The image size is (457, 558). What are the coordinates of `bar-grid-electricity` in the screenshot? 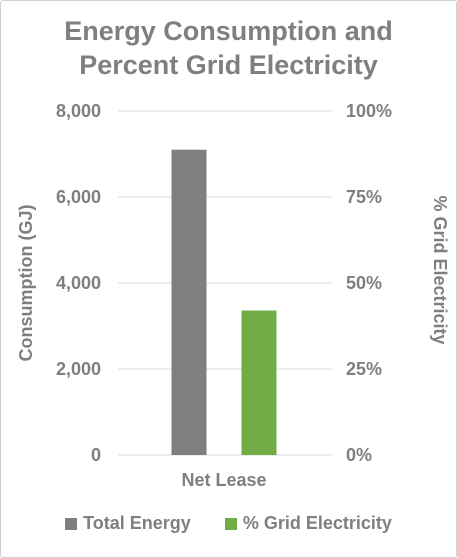 It's located at (259, 382).